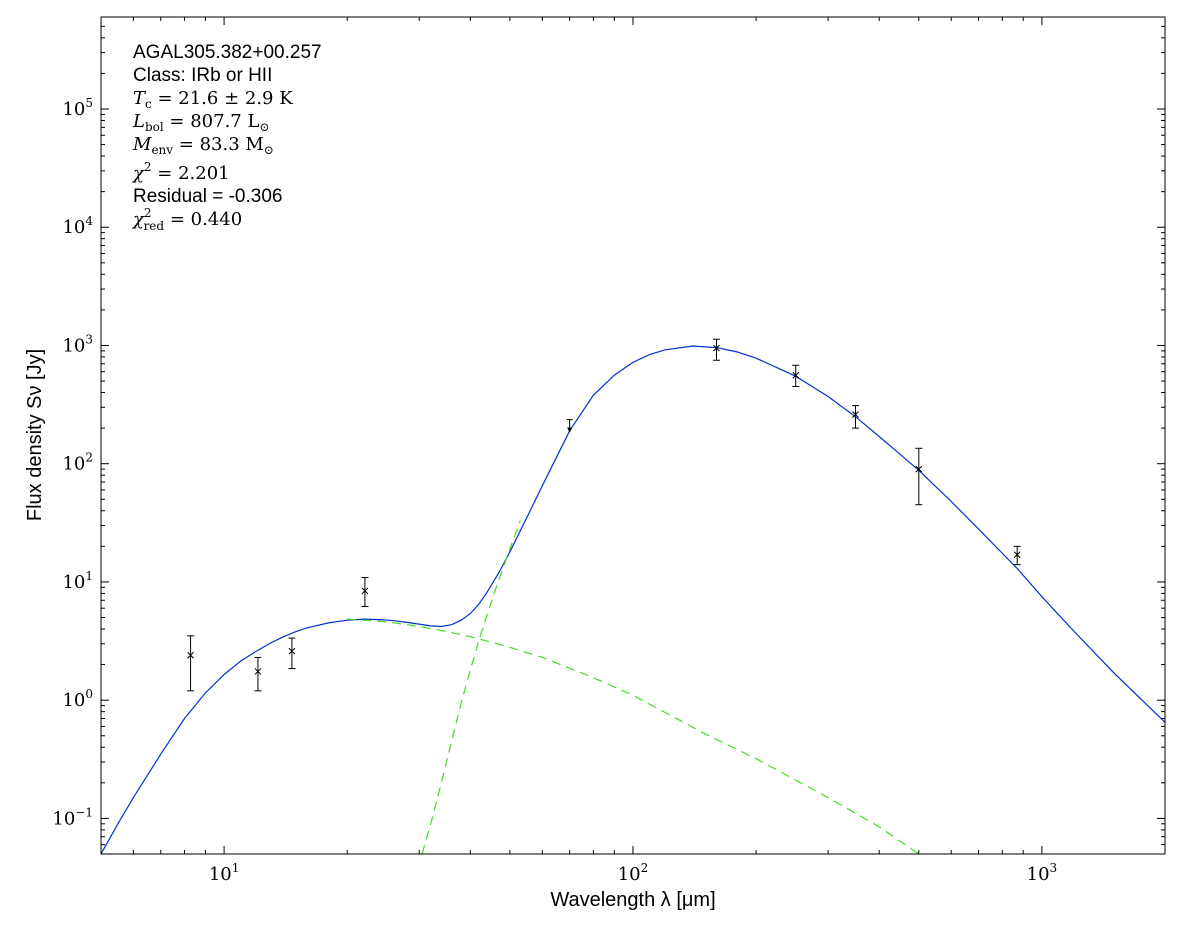  What do you see at coordinates (77, 699) in the screenshot?
I see `y-tick-label-1: 10⁰` at bounding box center [77, 699].